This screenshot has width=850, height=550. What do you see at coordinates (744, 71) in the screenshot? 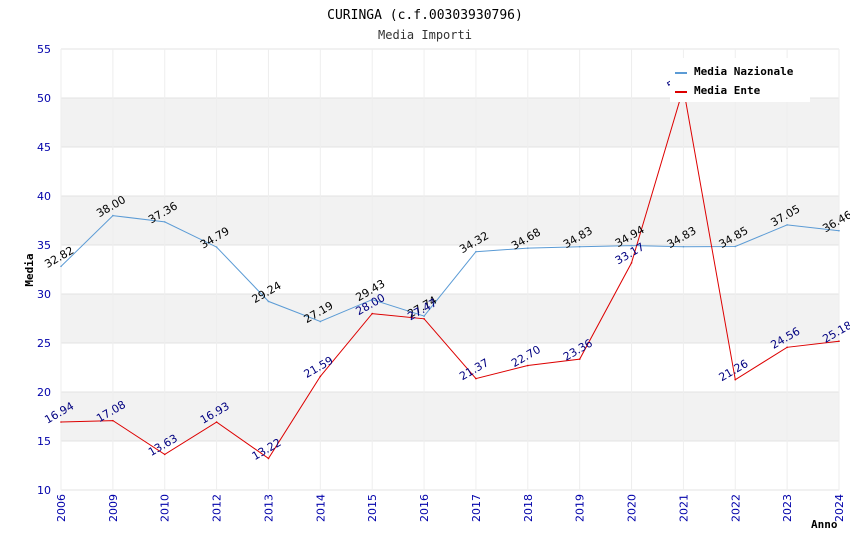
I see `legend-label-naz: Media Nazionale` at bounding box center [744, 71].